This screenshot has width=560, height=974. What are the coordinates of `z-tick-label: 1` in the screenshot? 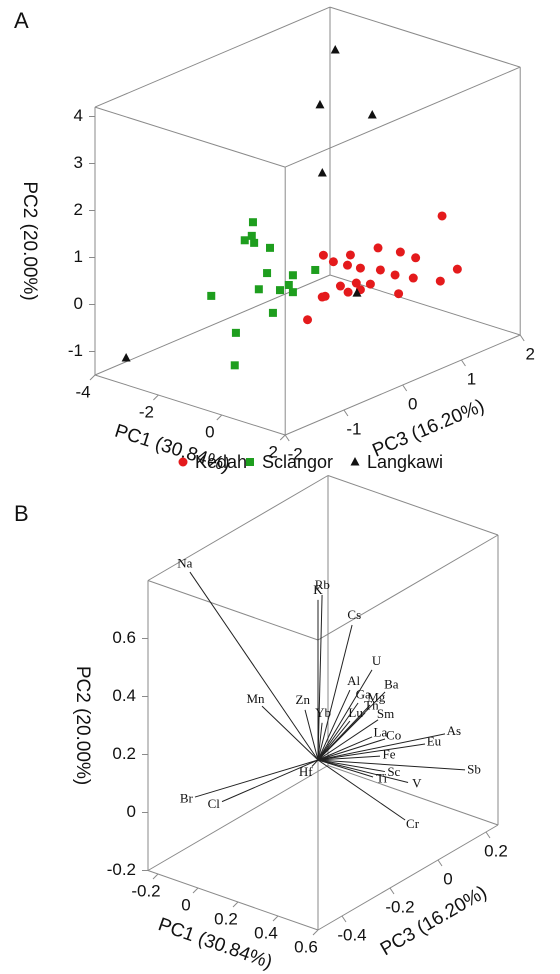 It's located at (471, 378).